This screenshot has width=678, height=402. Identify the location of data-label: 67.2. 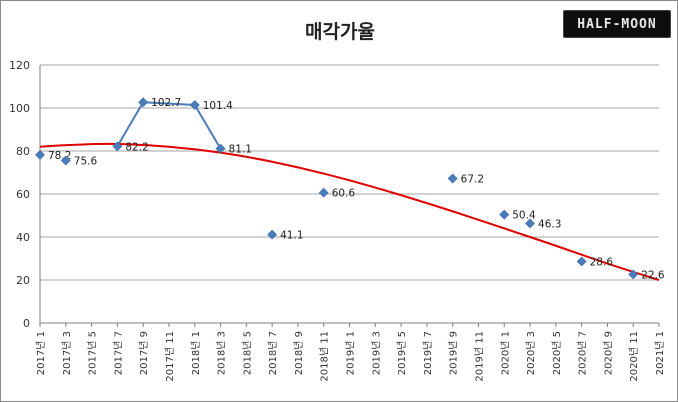
(472, 180).